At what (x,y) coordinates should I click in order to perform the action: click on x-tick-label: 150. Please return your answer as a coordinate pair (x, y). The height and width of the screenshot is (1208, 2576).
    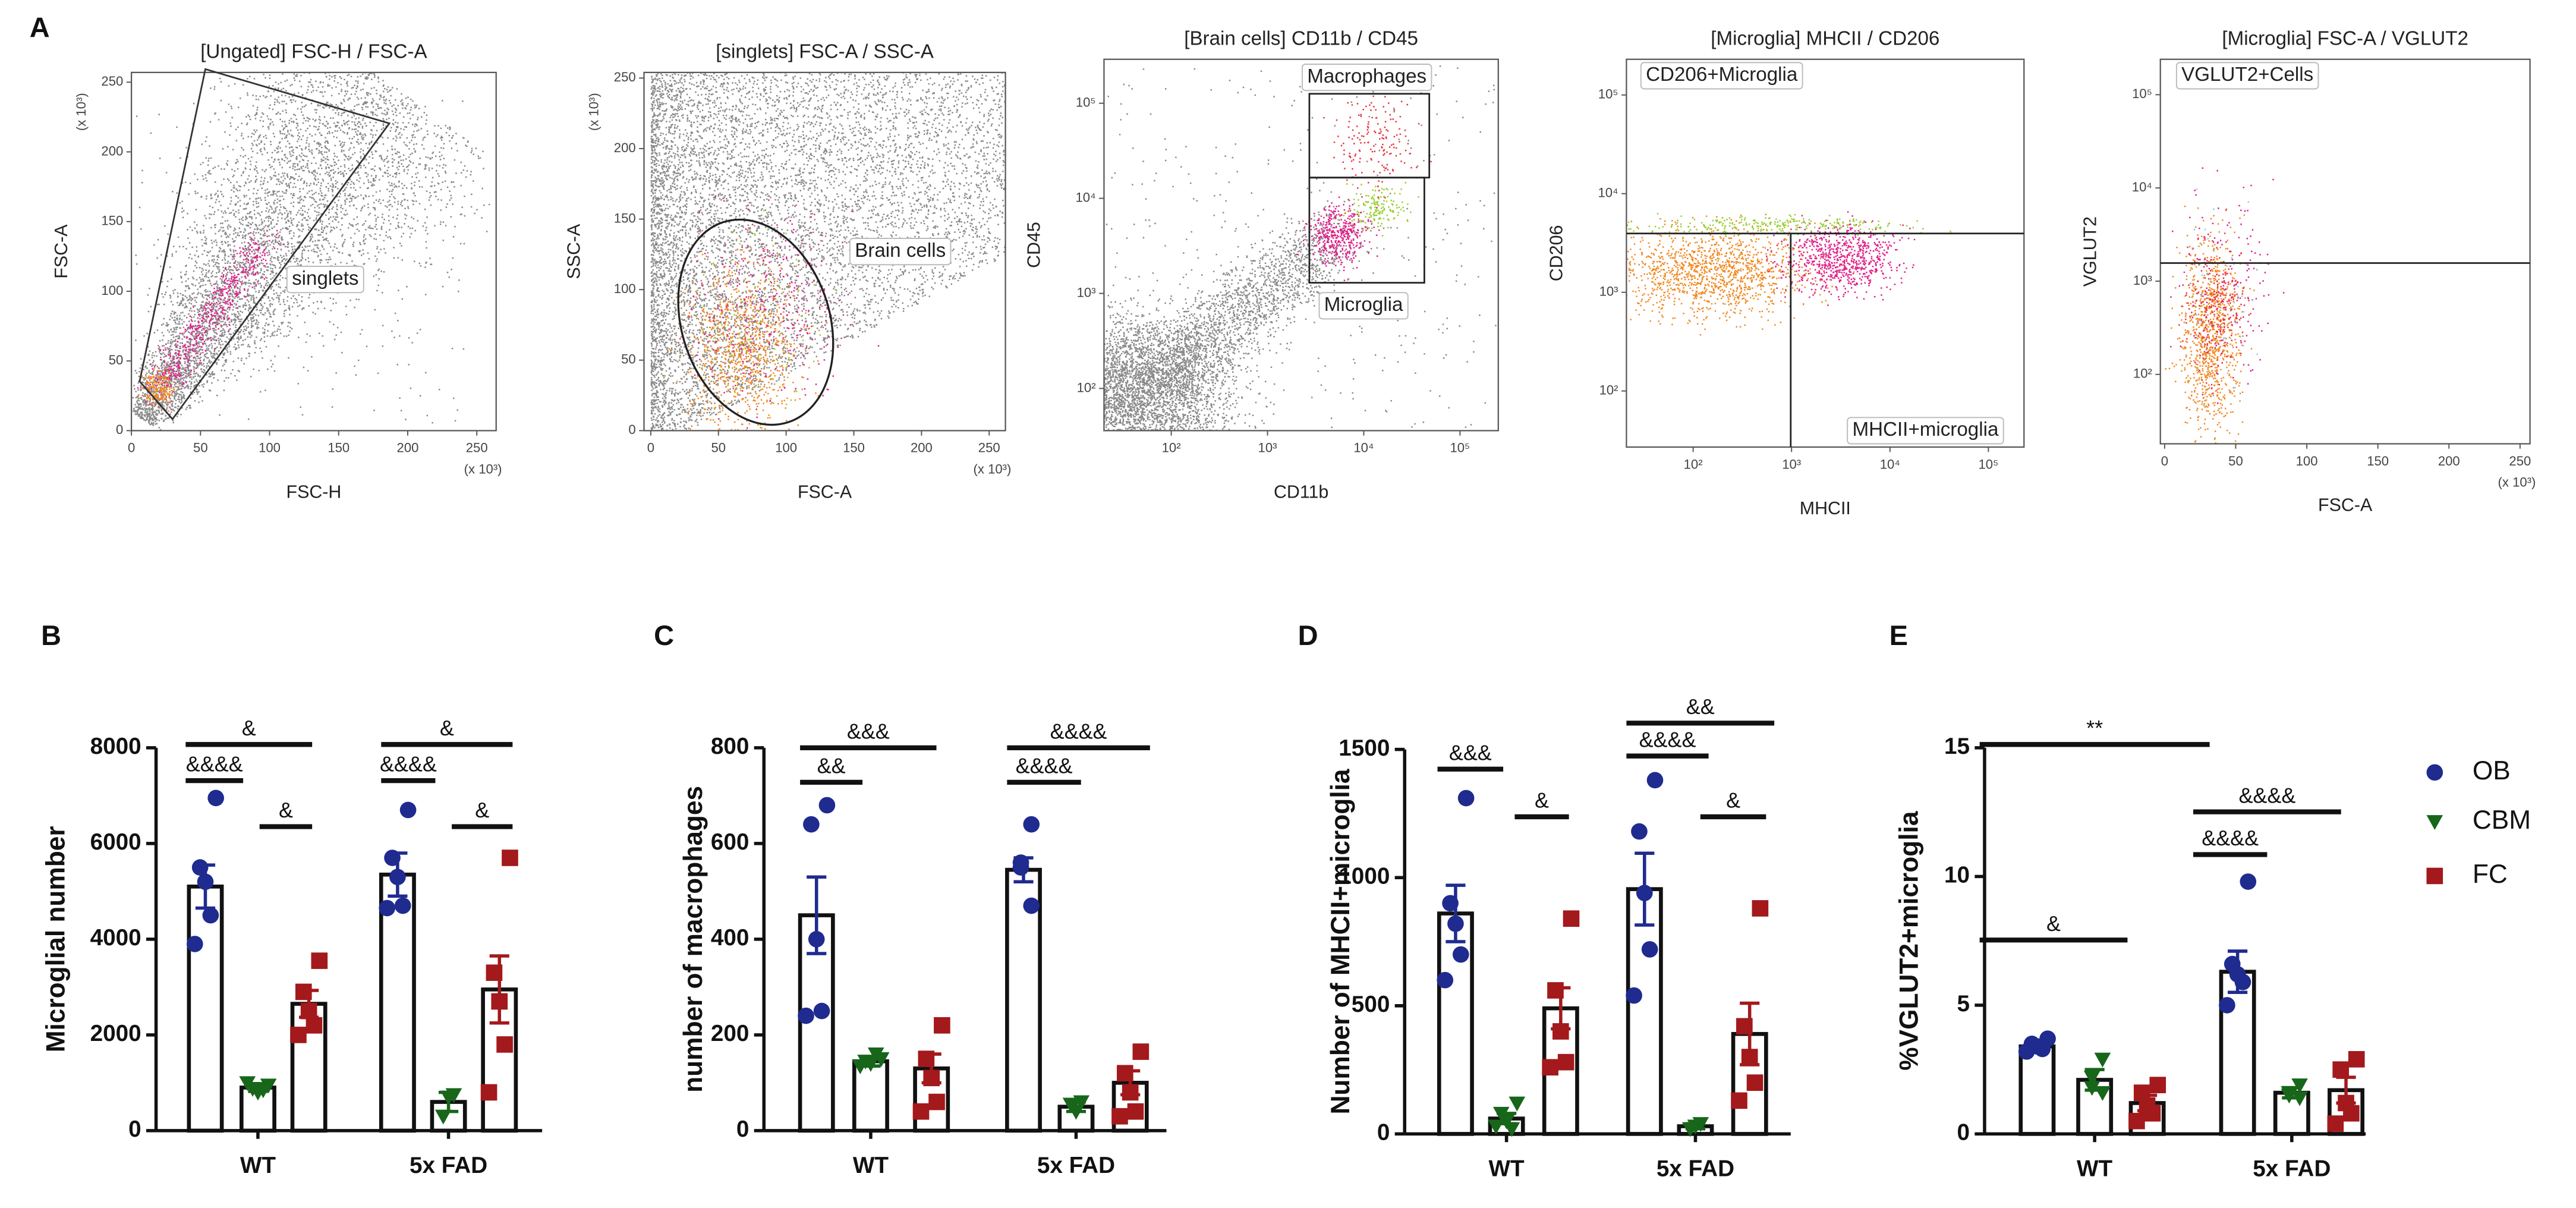
    Looking at the image, I should click on (854, 448).